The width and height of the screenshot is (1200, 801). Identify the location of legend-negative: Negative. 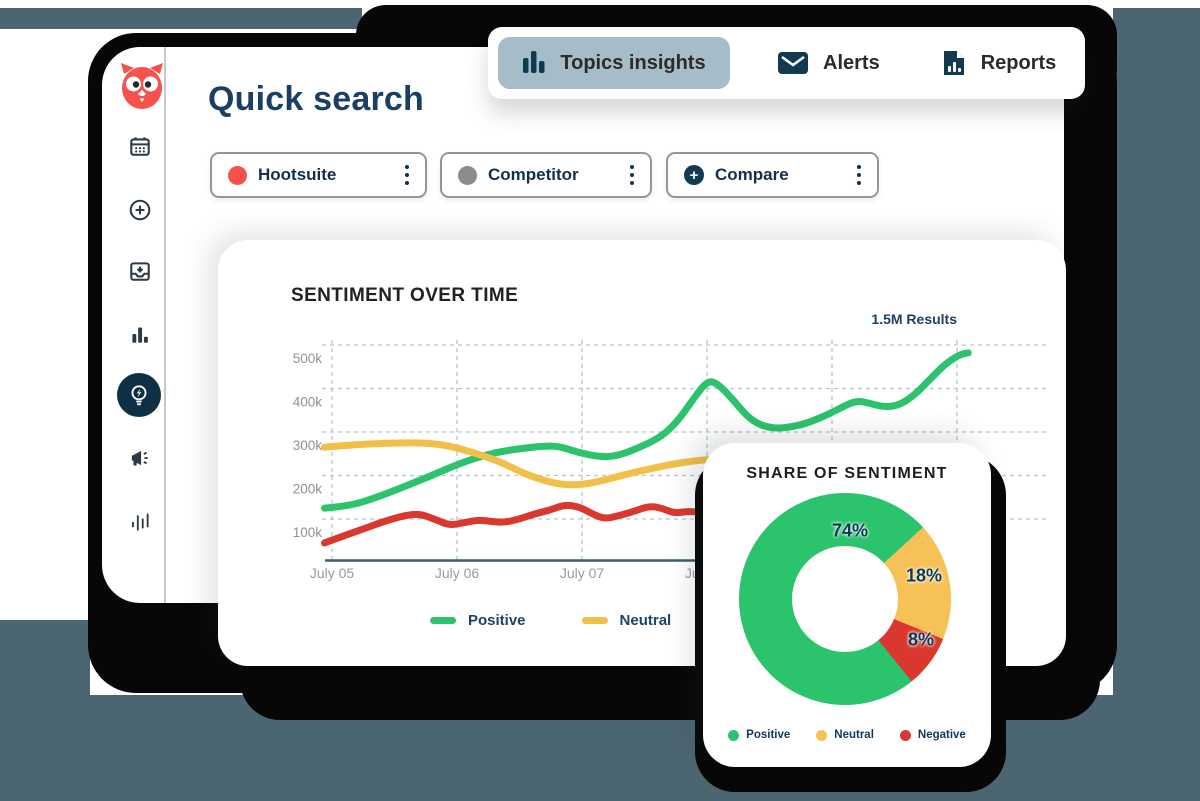
(932, 735).